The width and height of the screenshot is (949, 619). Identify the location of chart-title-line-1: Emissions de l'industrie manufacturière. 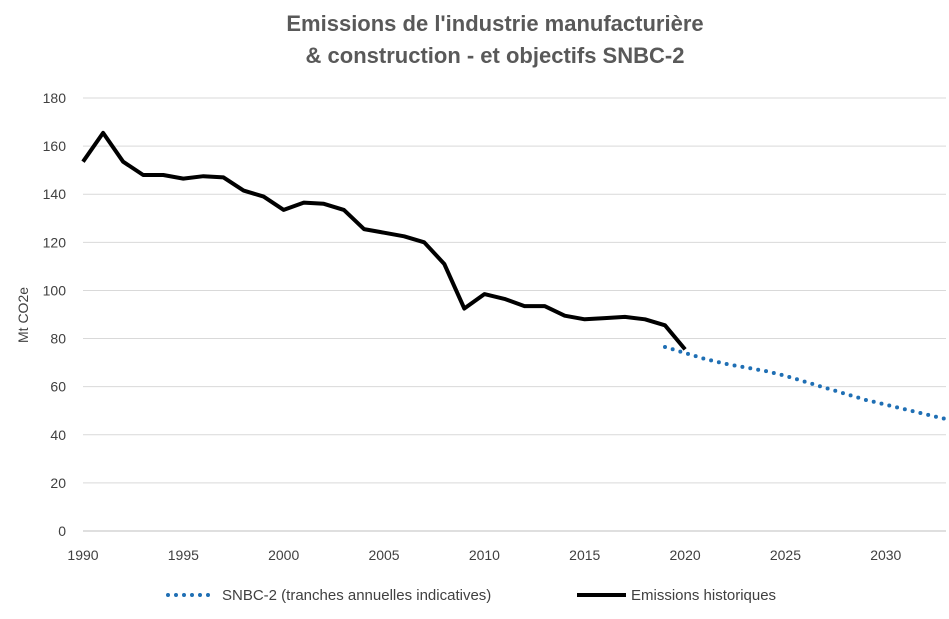
(494, 23).